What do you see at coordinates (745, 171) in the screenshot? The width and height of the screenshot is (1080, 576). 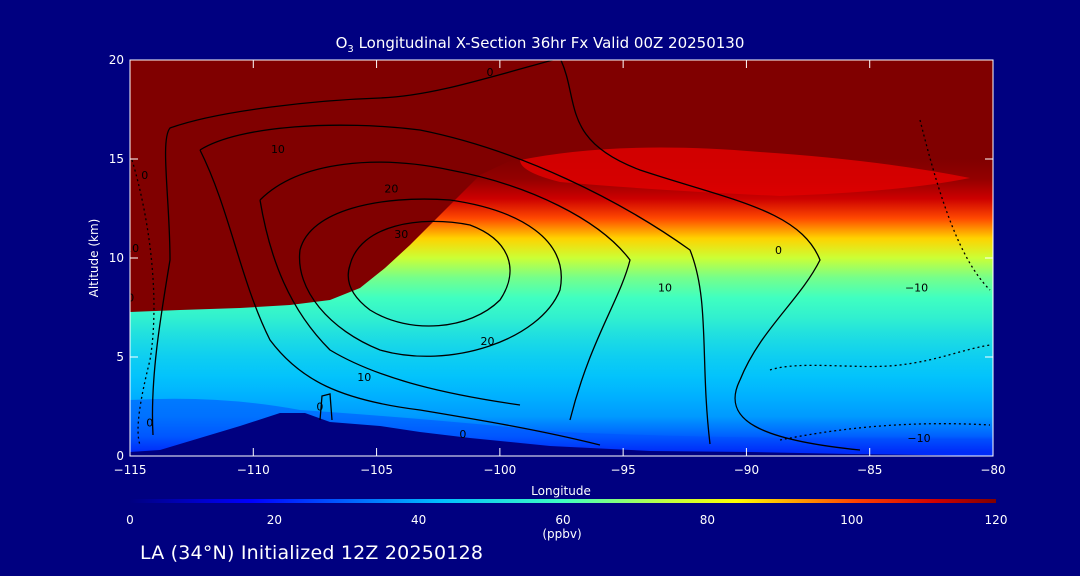 I see `upper-ozone-band-east` at bounding box center [745, 171].